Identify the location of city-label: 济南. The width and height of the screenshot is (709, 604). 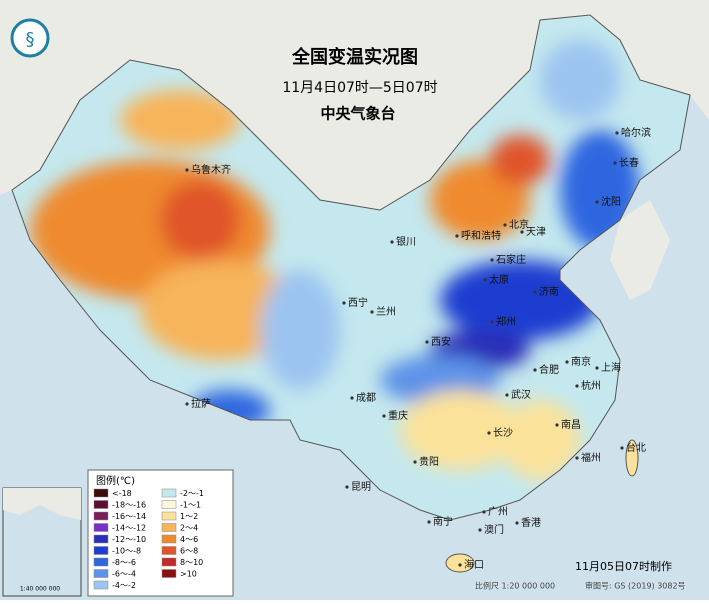
(549, 291).